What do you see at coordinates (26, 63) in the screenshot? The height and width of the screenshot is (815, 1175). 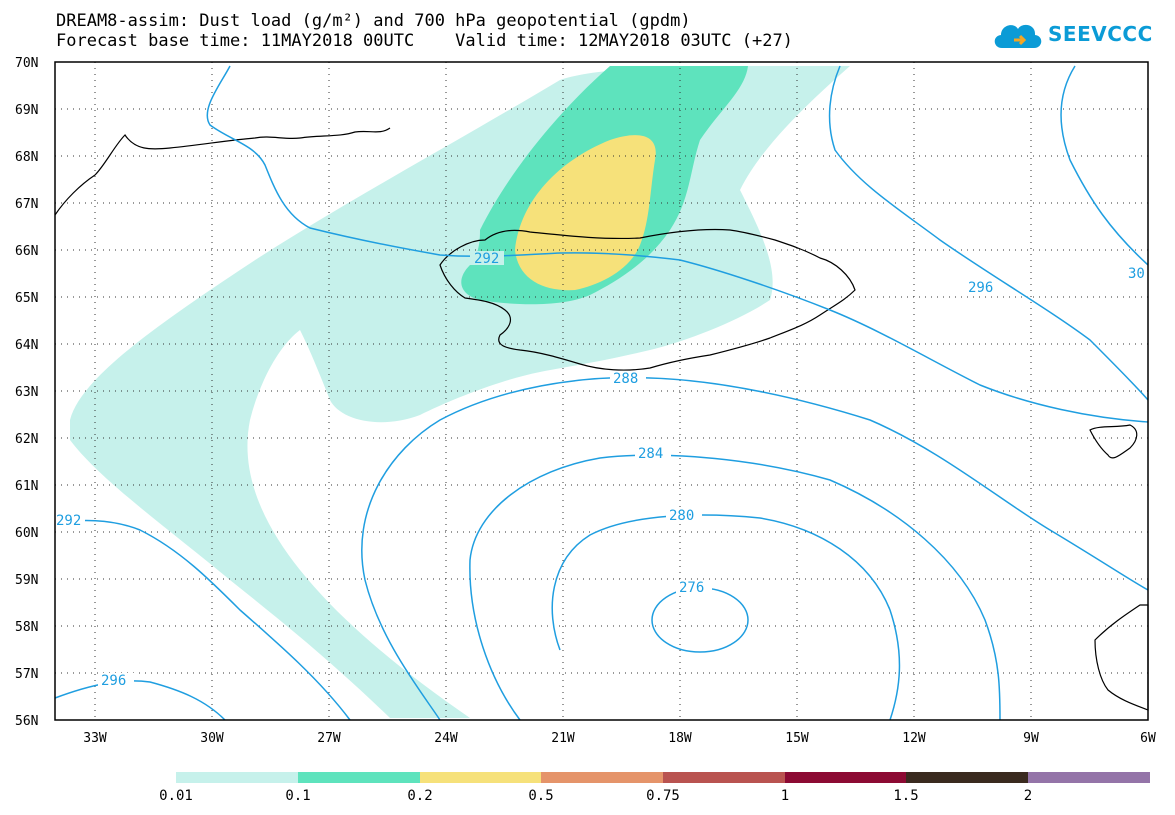 I see `lat-label: 70N` at bounding box center [26, 63].